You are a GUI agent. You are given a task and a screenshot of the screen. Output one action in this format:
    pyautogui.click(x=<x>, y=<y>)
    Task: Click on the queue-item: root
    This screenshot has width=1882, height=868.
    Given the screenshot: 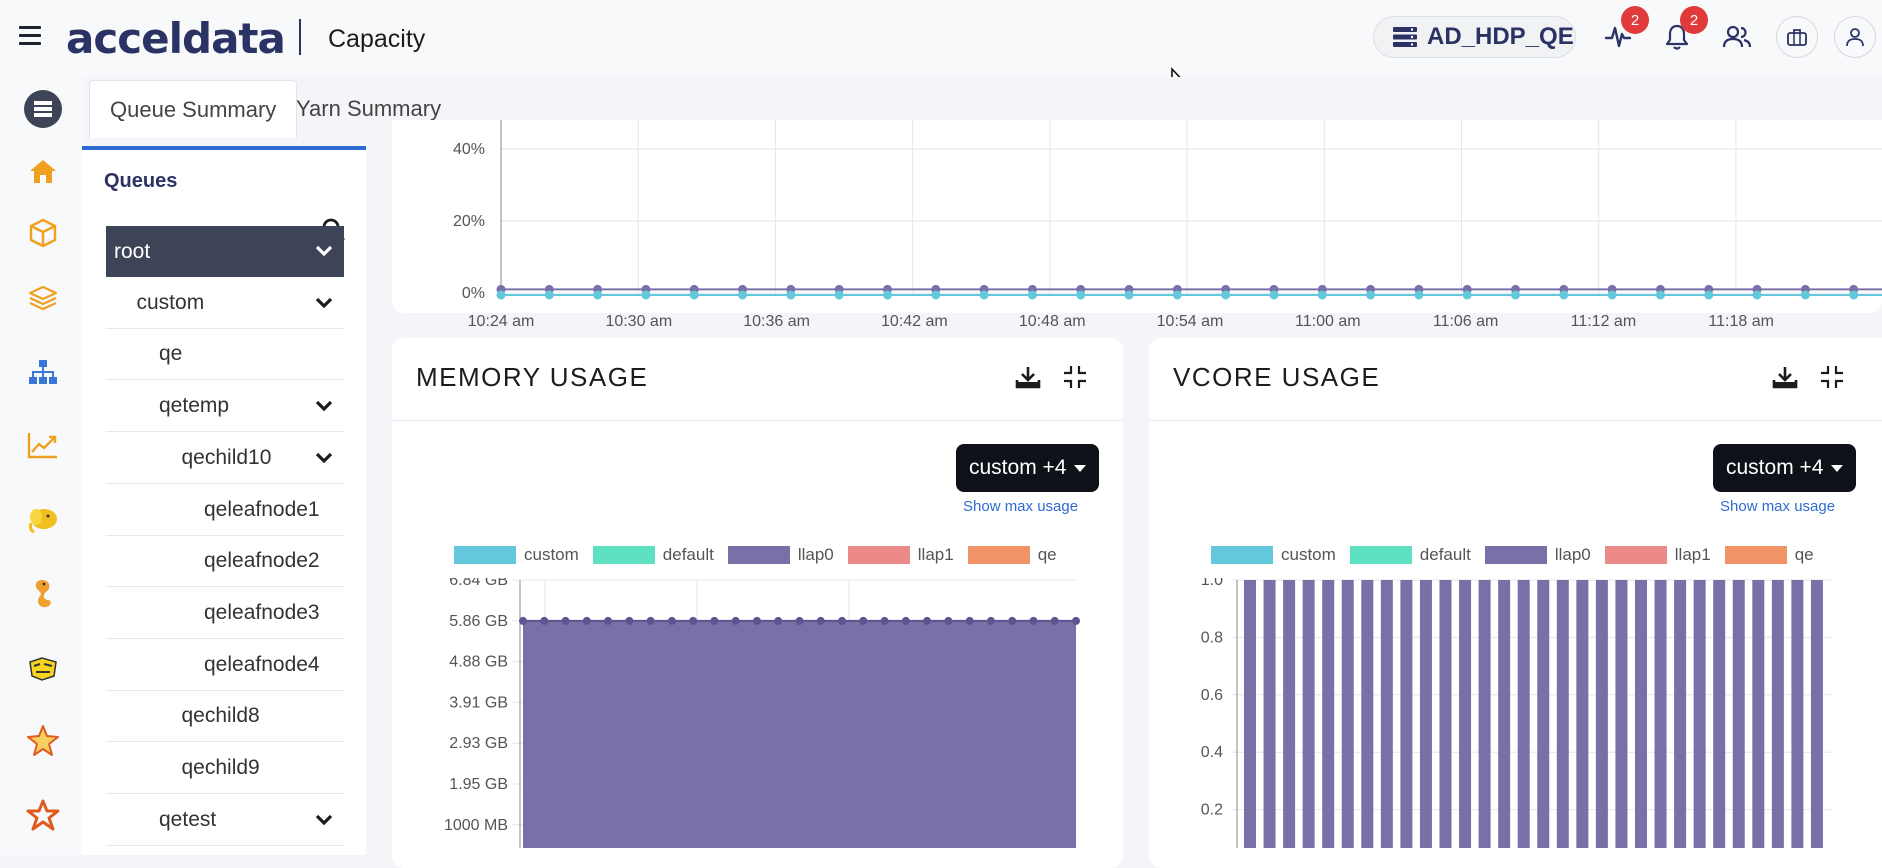 What is the action you would take?
    pyautogui.click(x=225, y=251)
    